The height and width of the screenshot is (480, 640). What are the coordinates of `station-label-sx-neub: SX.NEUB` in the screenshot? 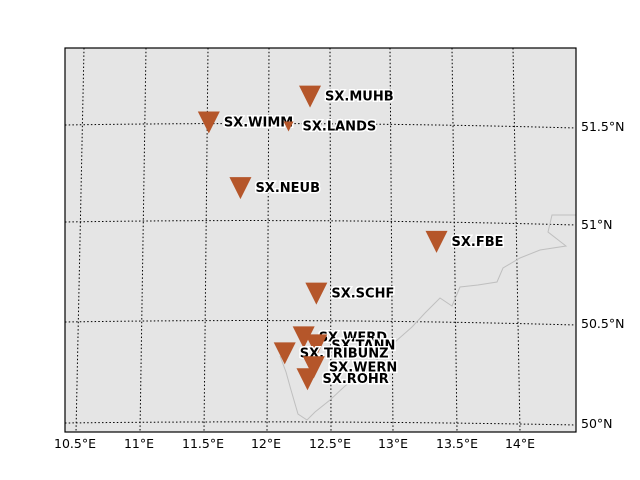 It's located at (287, 188).